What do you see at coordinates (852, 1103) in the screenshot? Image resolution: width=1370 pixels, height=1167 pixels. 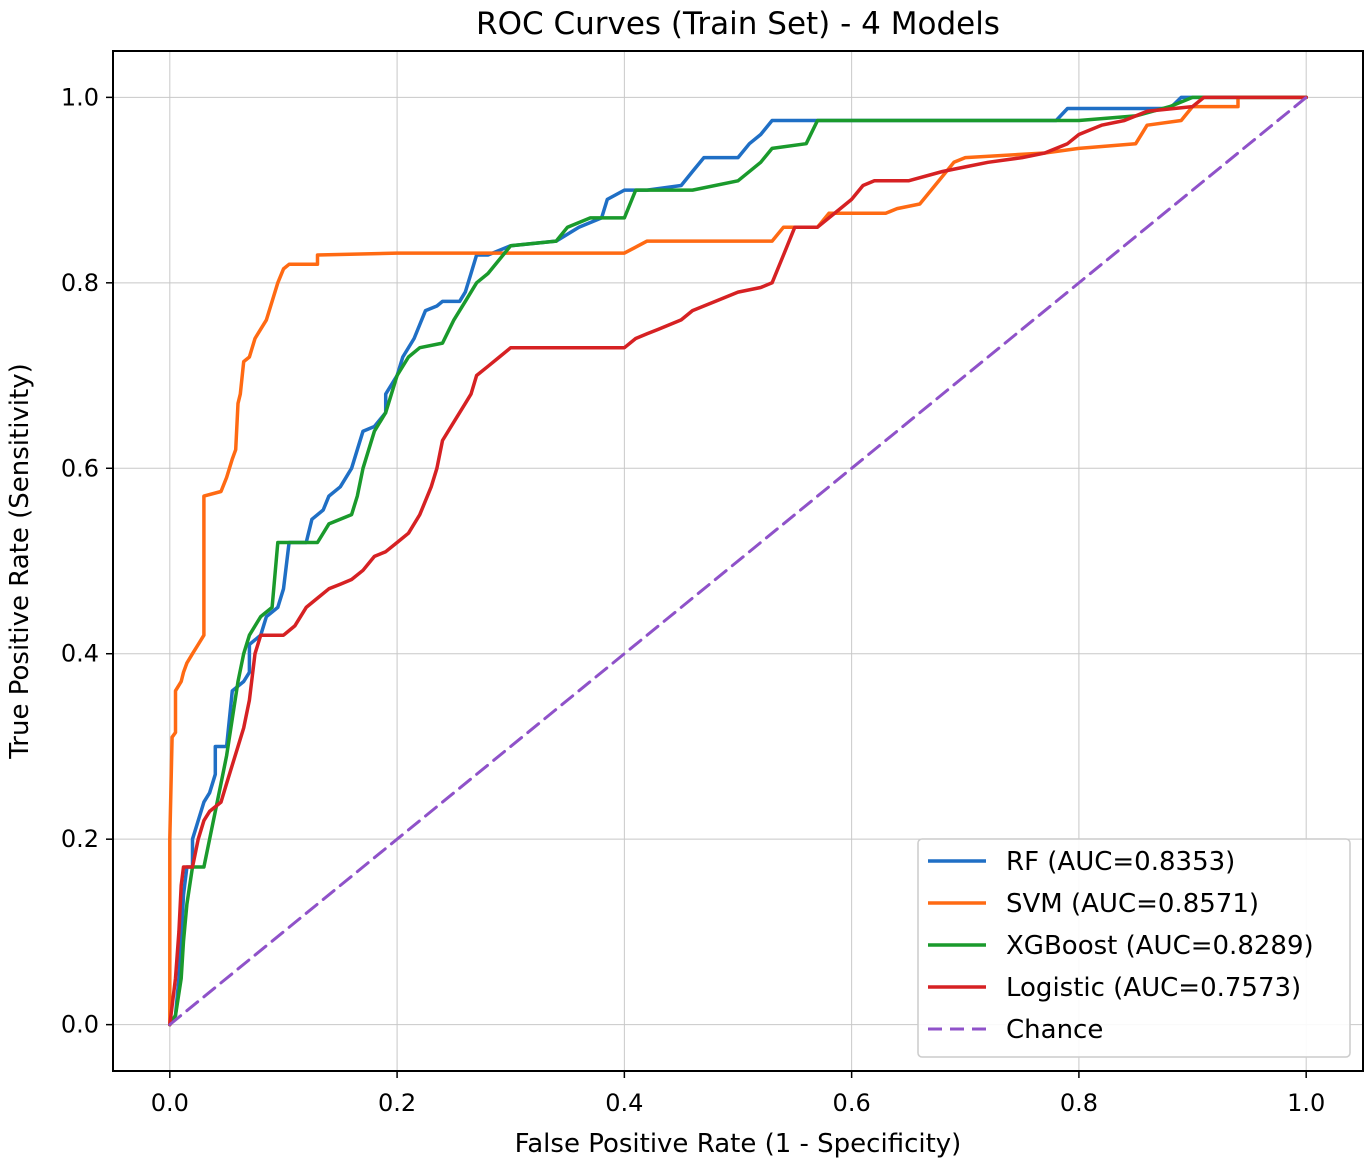 I see `x-tick-label: 0.6` at bounding box center [852, 1103].